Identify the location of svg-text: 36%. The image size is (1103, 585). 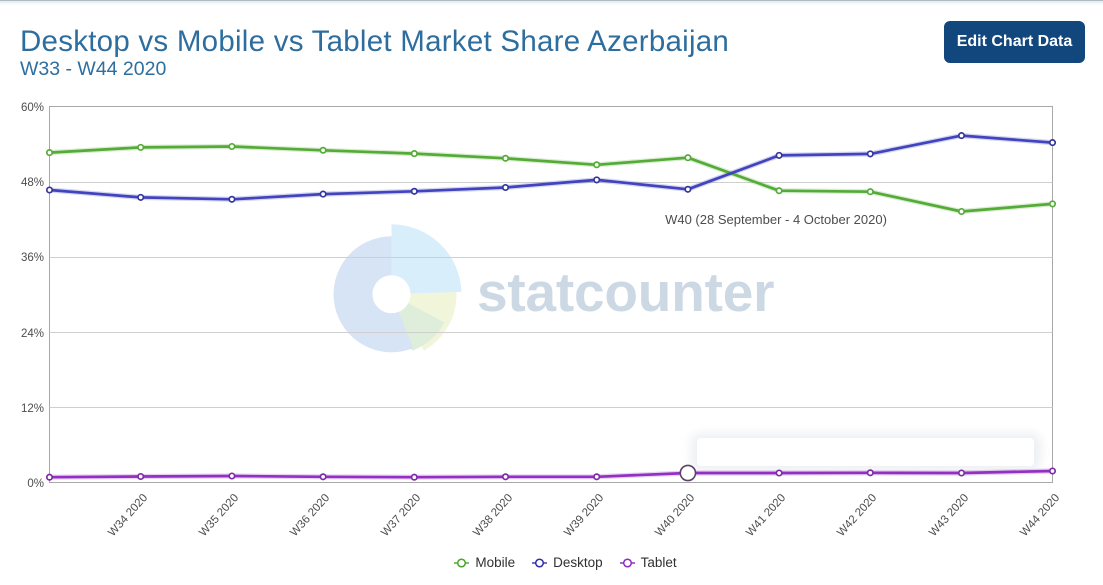
(32, 258).